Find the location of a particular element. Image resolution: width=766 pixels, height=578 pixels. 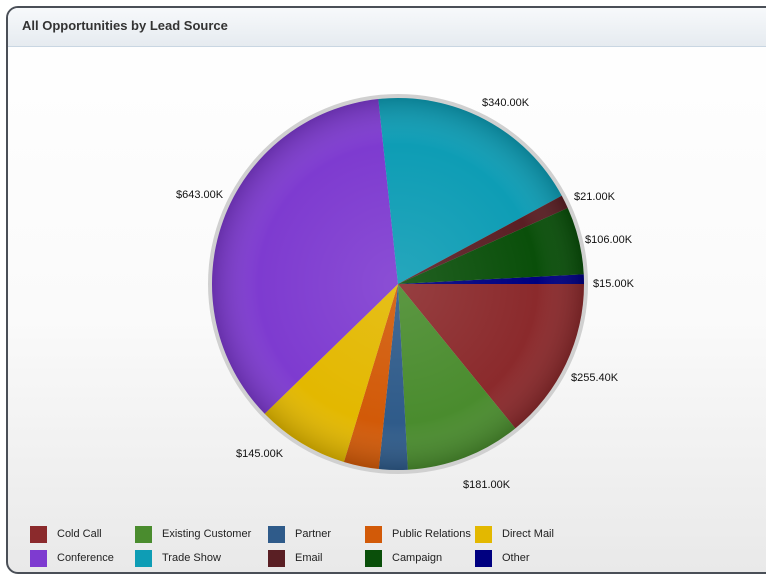

legend-item-conference: Conference is located at coordinates (72, 558).